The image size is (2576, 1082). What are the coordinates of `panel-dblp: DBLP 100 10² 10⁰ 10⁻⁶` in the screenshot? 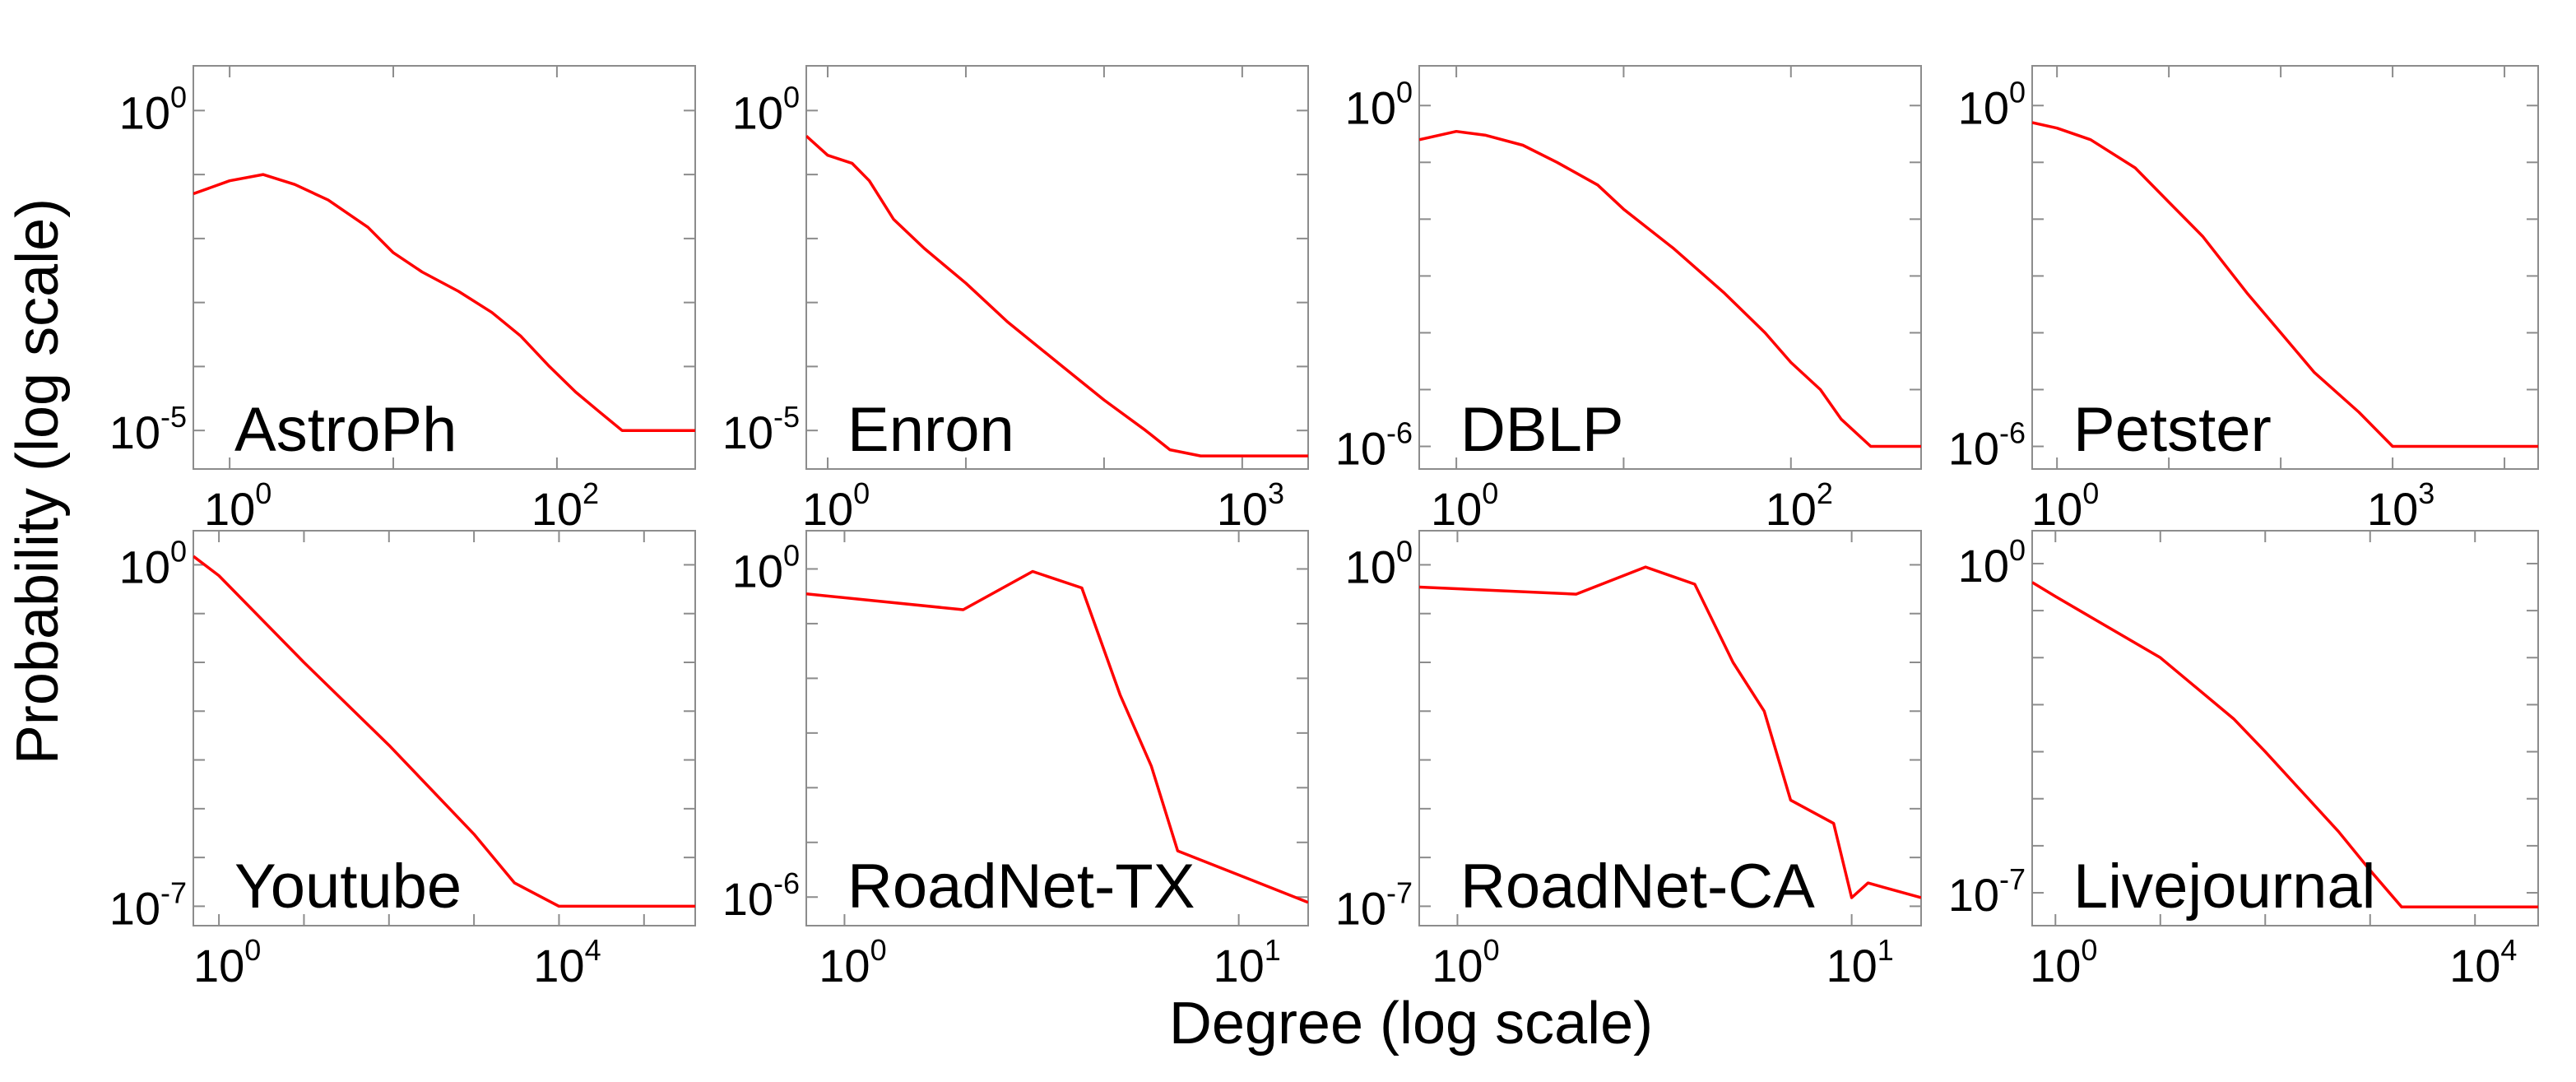 It's located at (1629, 300).